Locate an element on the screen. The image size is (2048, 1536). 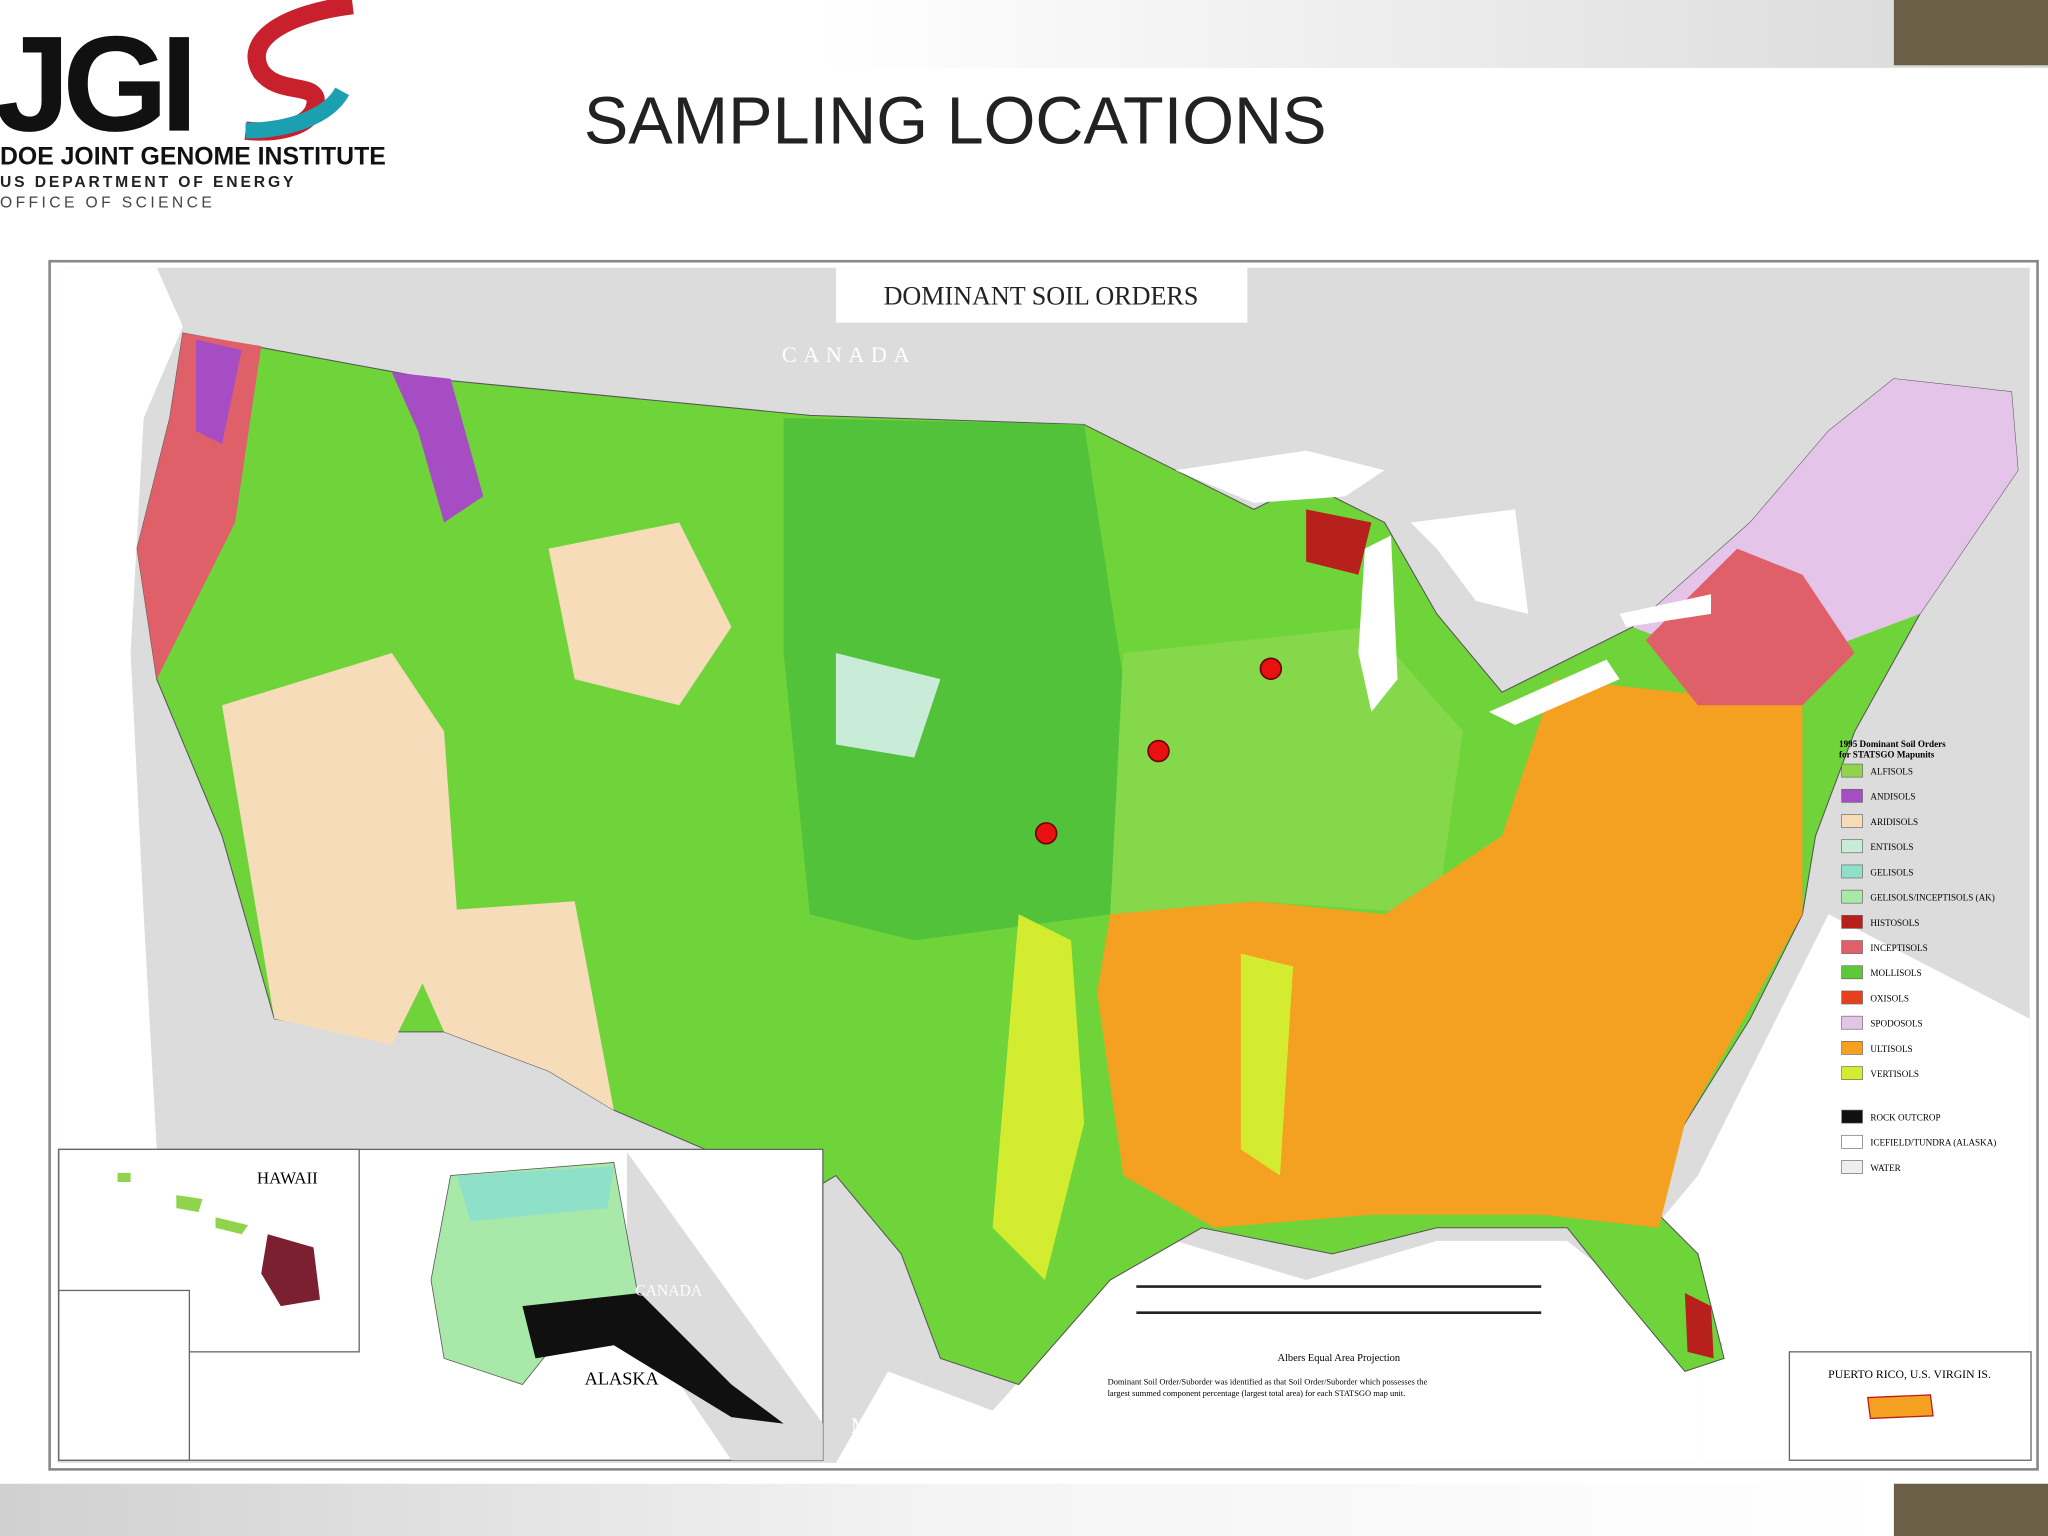
legend-label: MOLLISOLS is located at coordinates (1895, 973).